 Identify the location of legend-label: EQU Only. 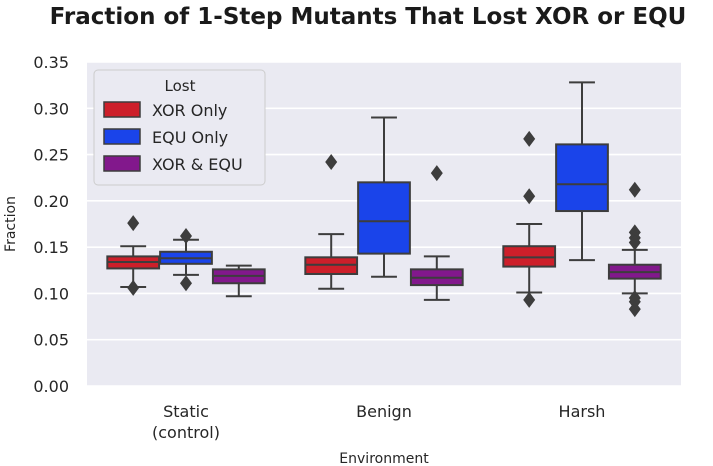
(190, 137).